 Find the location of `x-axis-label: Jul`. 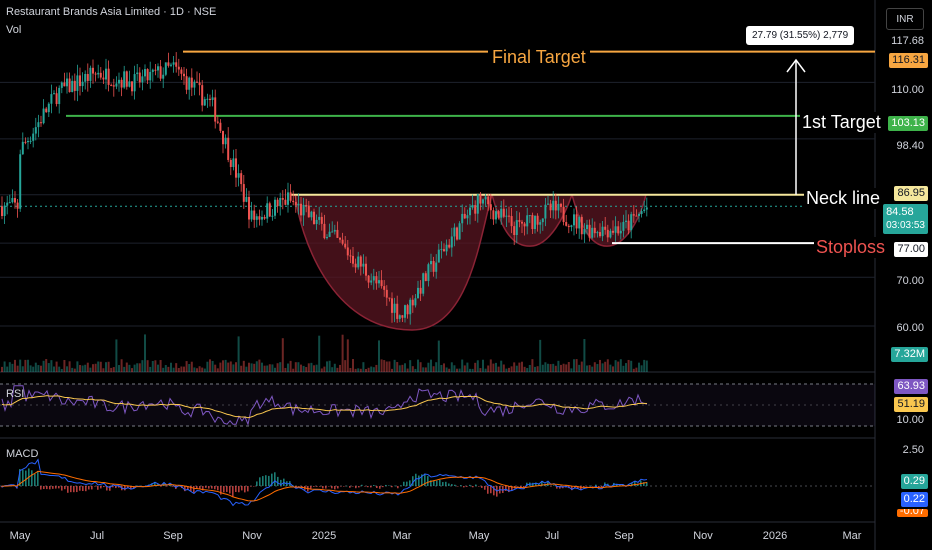

x-axis-label: Jul is located at coordinates (97, 536).